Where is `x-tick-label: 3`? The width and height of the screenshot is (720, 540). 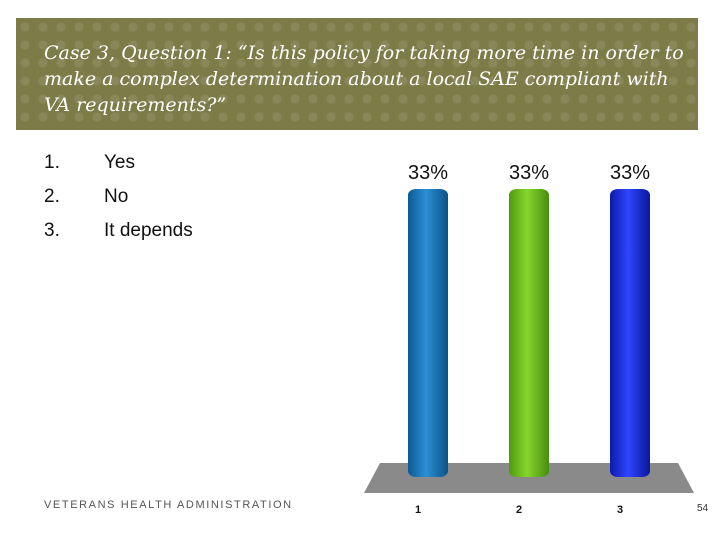
x-tick-label: 3 is located at coordinates (620, 510).